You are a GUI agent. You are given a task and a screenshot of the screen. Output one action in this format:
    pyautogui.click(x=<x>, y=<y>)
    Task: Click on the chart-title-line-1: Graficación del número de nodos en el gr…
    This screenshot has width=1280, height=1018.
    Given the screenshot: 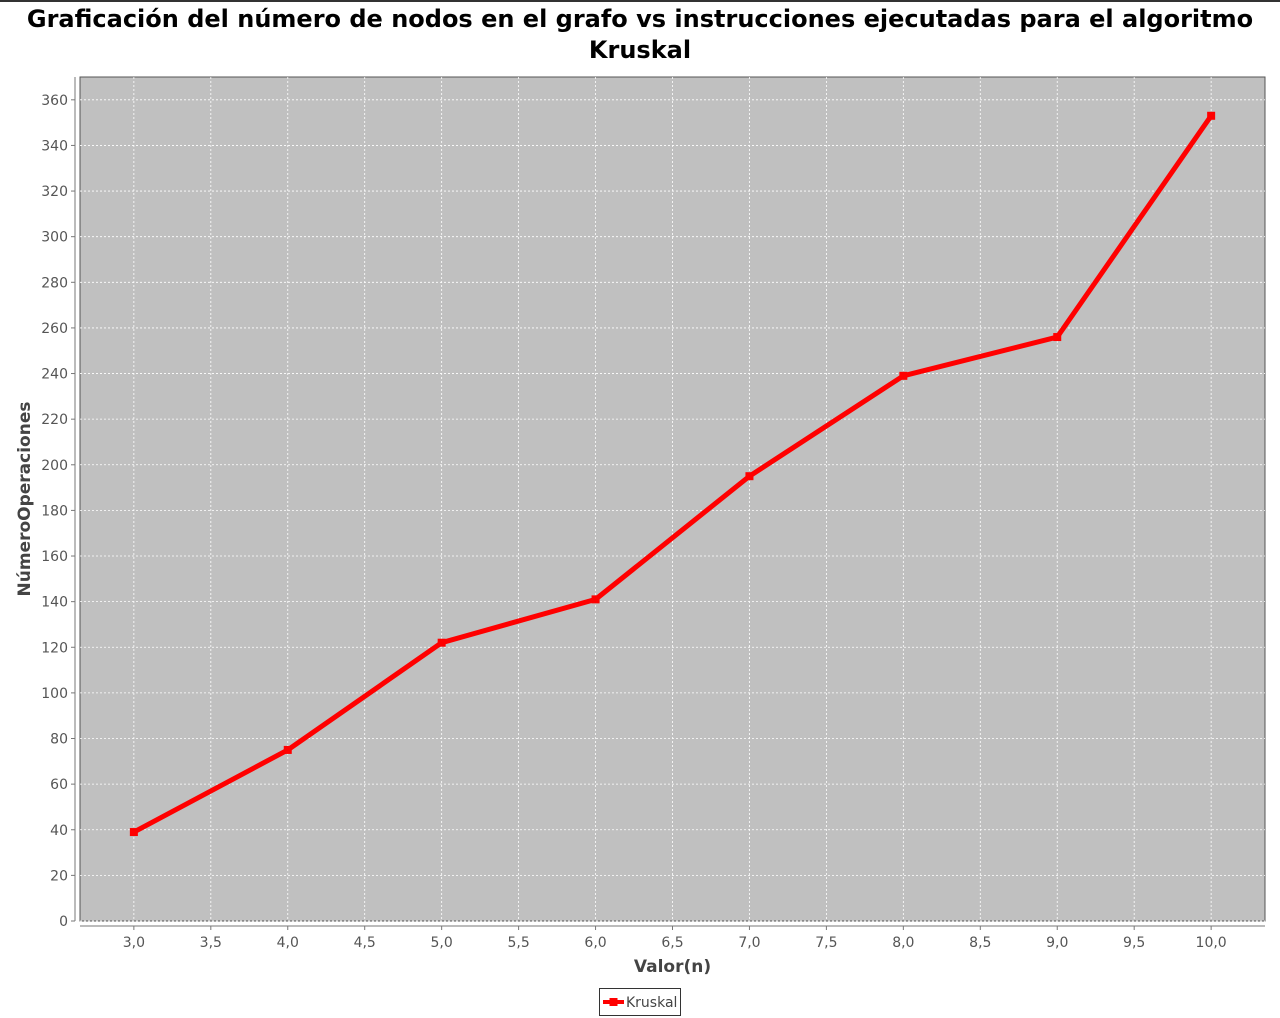 What is the action you would take?
    pyautogui.click(x=640, y=19)
    